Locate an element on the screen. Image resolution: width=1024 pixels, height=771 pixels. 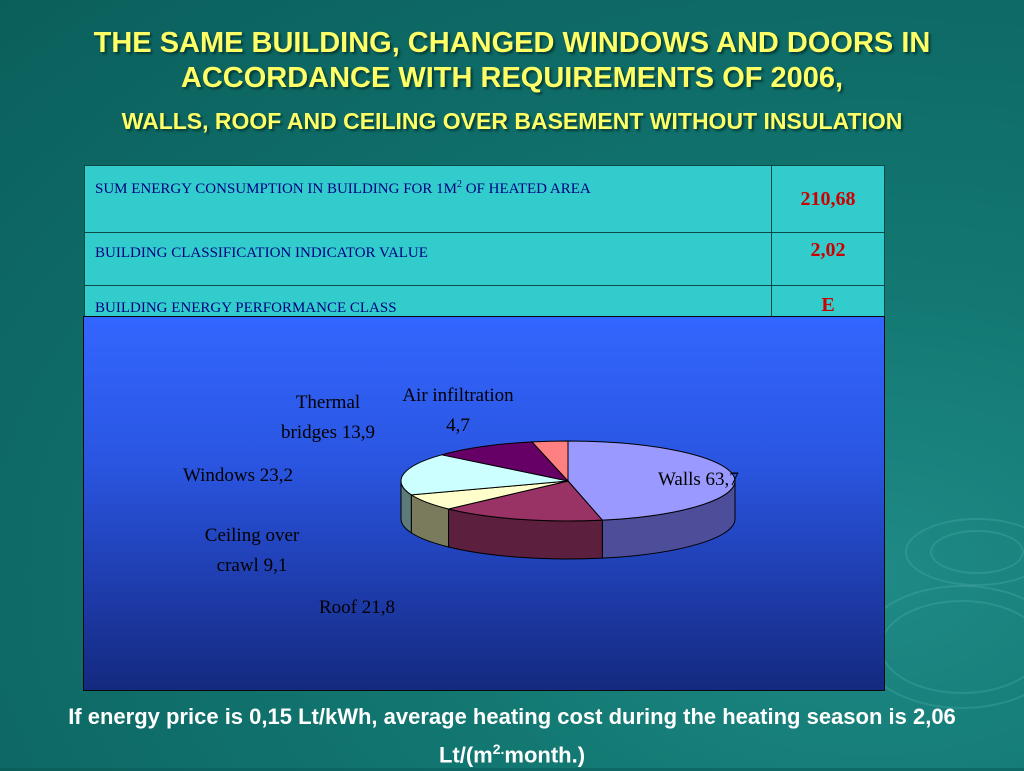
pie-slice-windows is located at coordinates (484, 475).